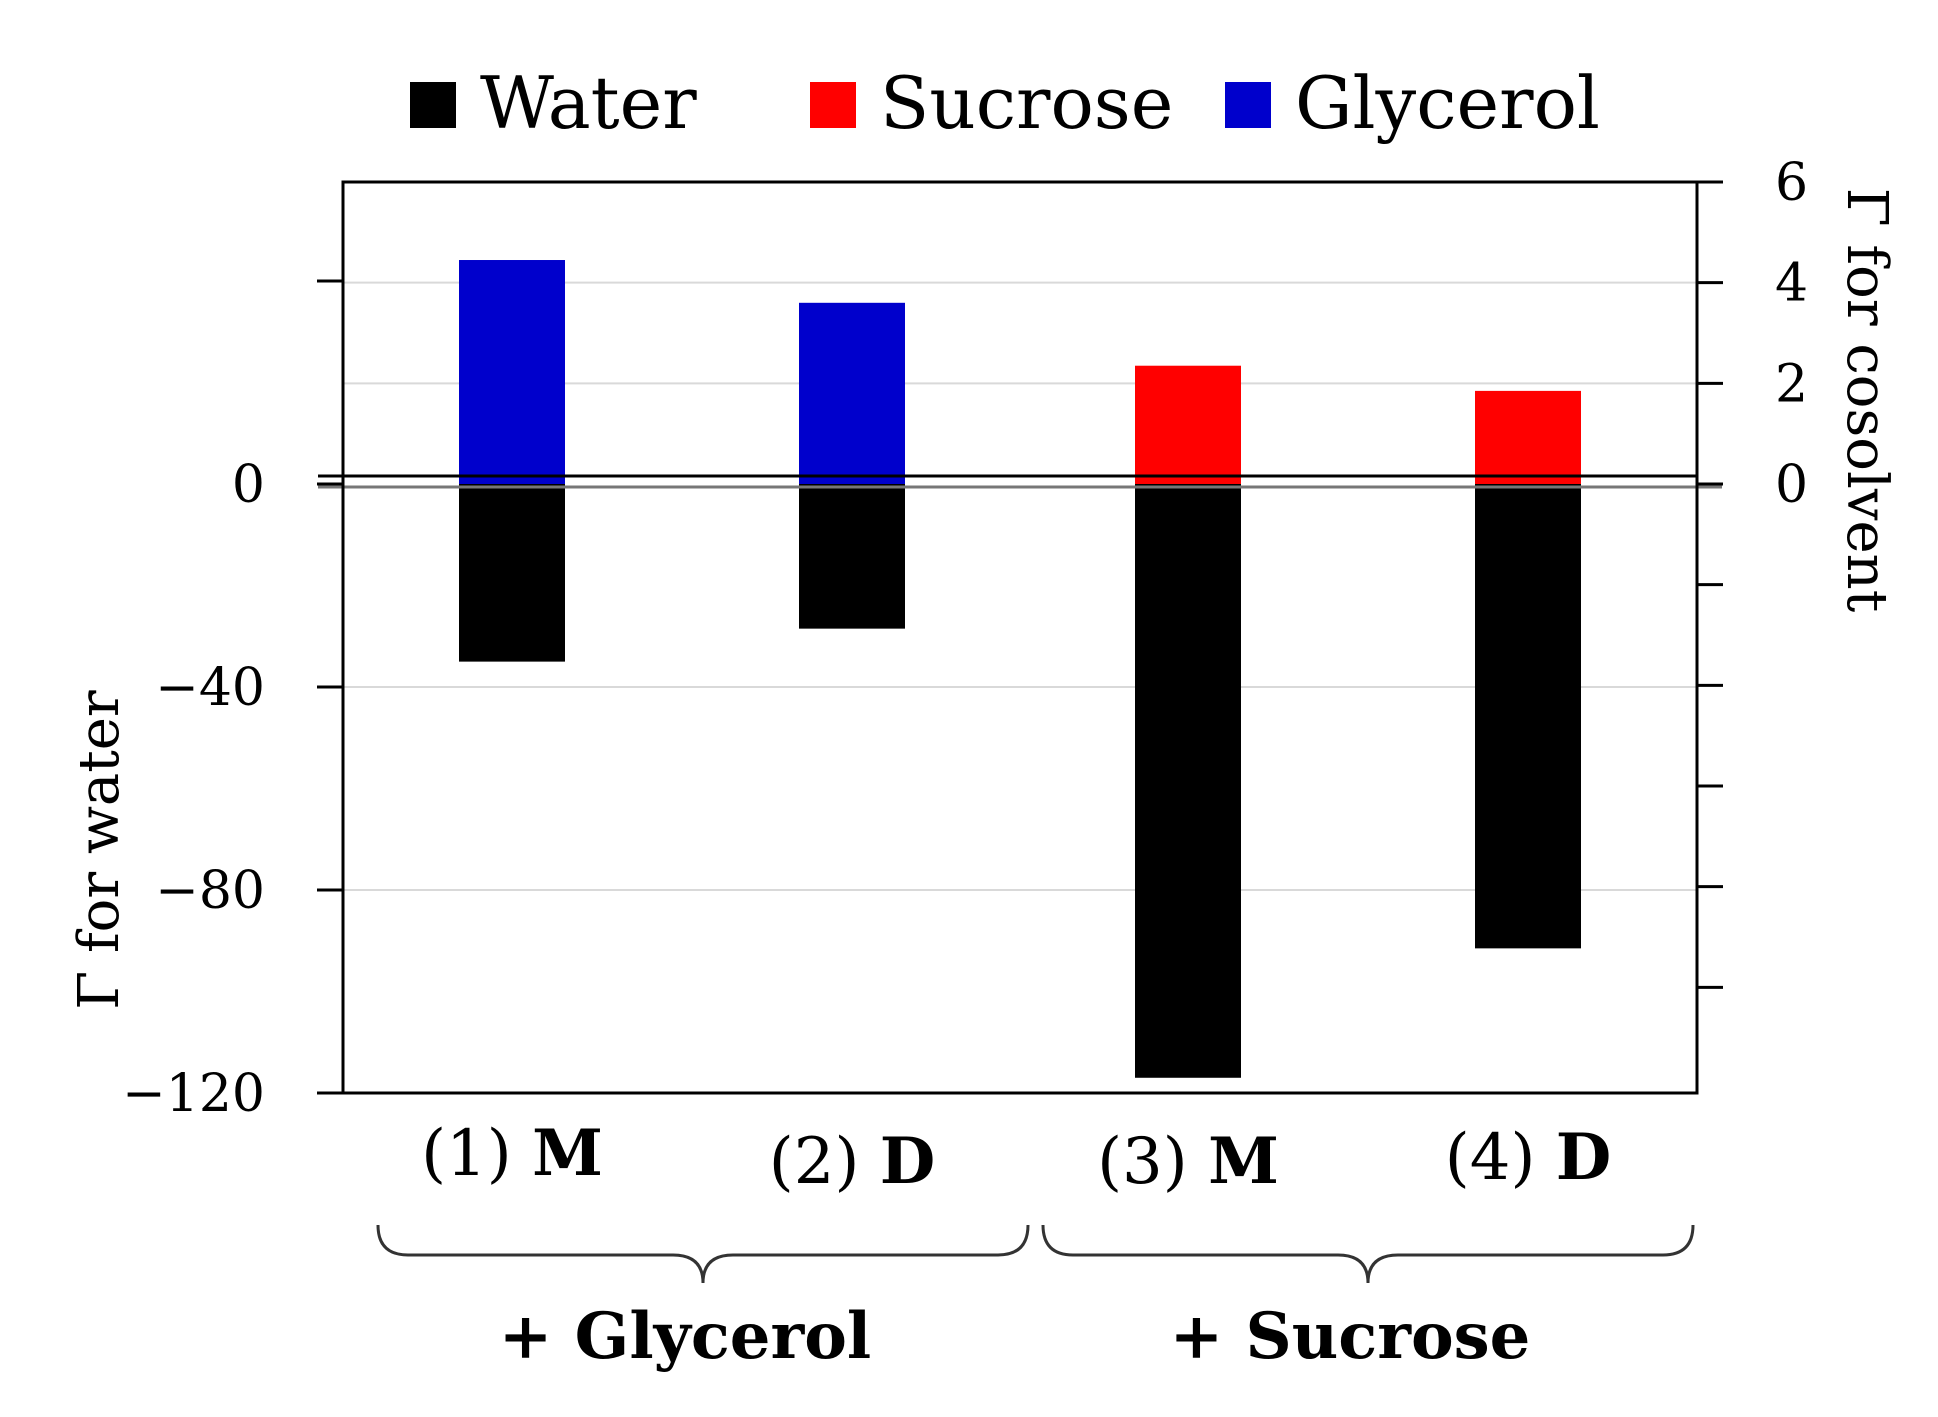  I want to click on legend-label-glycerol: Glycerol, so click(1447, 103).